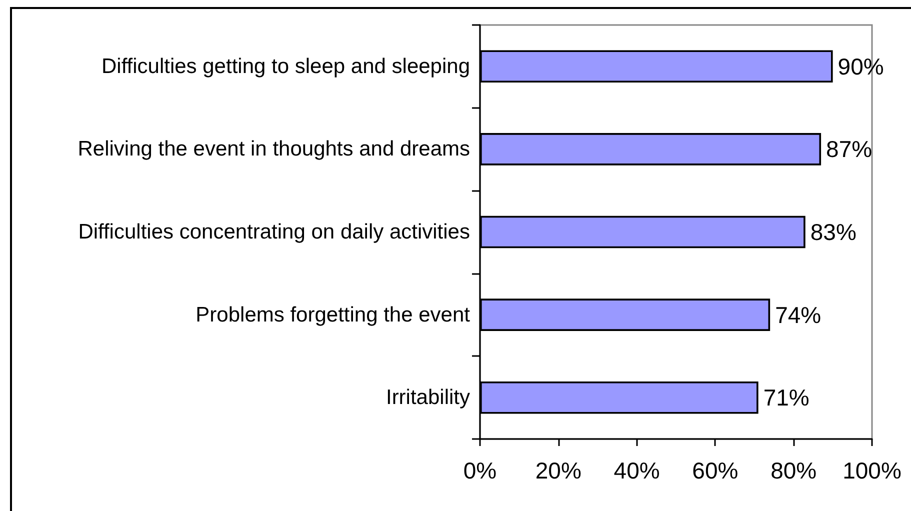 The height and width of the screenshot is (511, 911). Describe the element at coordinates (861, 66) in the screenshot. I see `data-label: 90%` at that location.